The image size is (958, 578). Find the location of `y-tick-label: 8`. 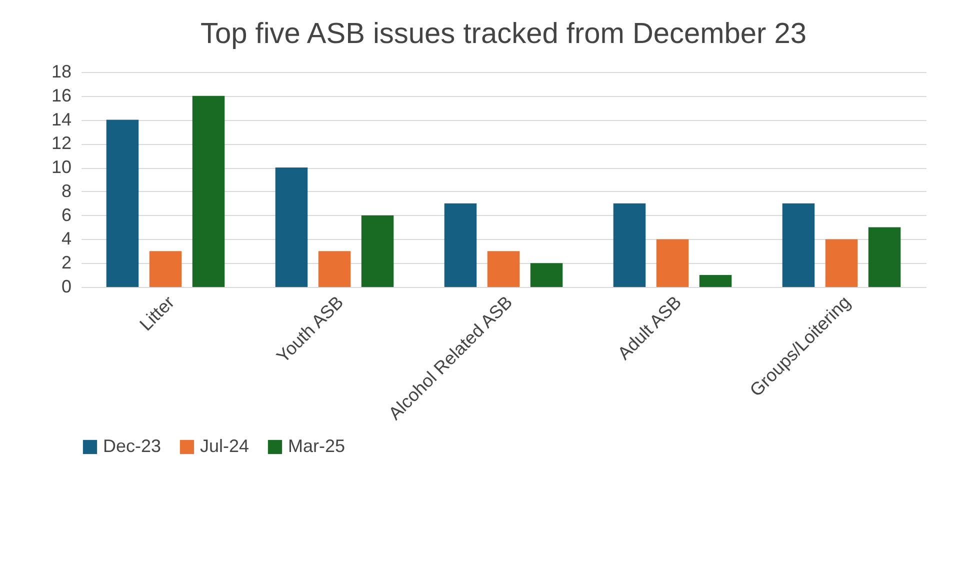

y-tick-label: 8 is located at coordinates (66, 190).